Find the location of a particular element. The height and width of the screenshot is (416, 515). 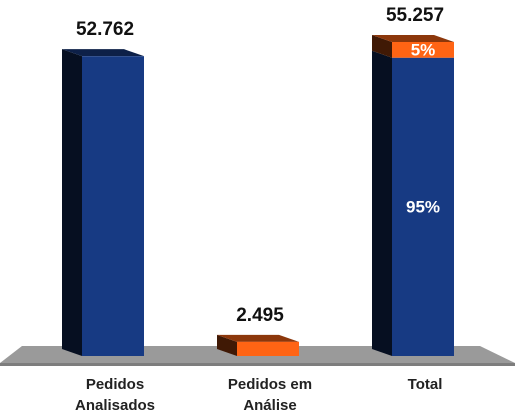

segment-label: 5% is located at coordinates (423, 49).